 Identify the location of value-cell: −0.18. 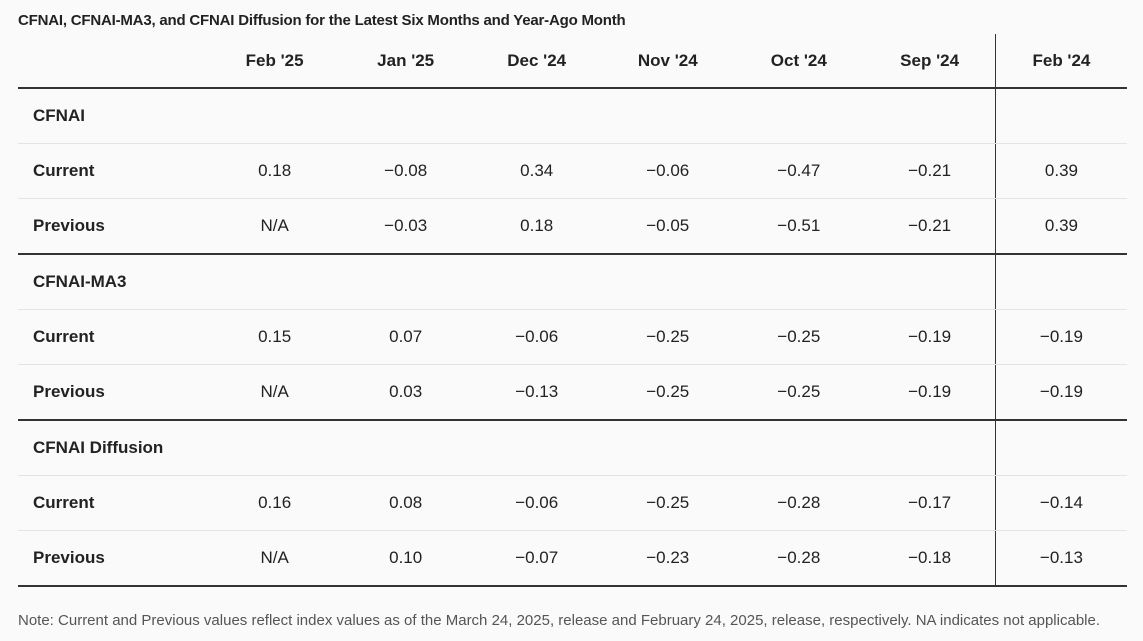
(930, 558).